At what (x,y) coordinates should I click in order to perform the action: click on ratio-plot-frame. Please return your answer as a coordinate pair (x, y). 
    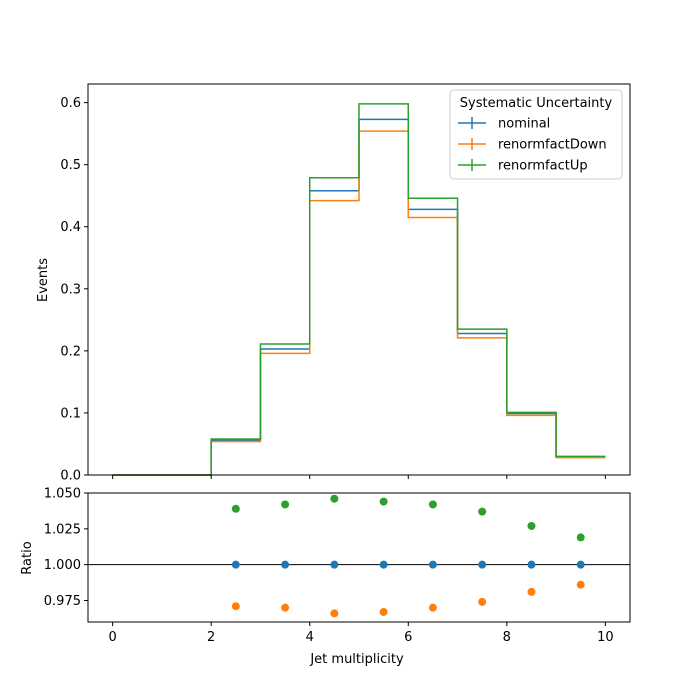
    Looking at the image, I should click on (359, 557).